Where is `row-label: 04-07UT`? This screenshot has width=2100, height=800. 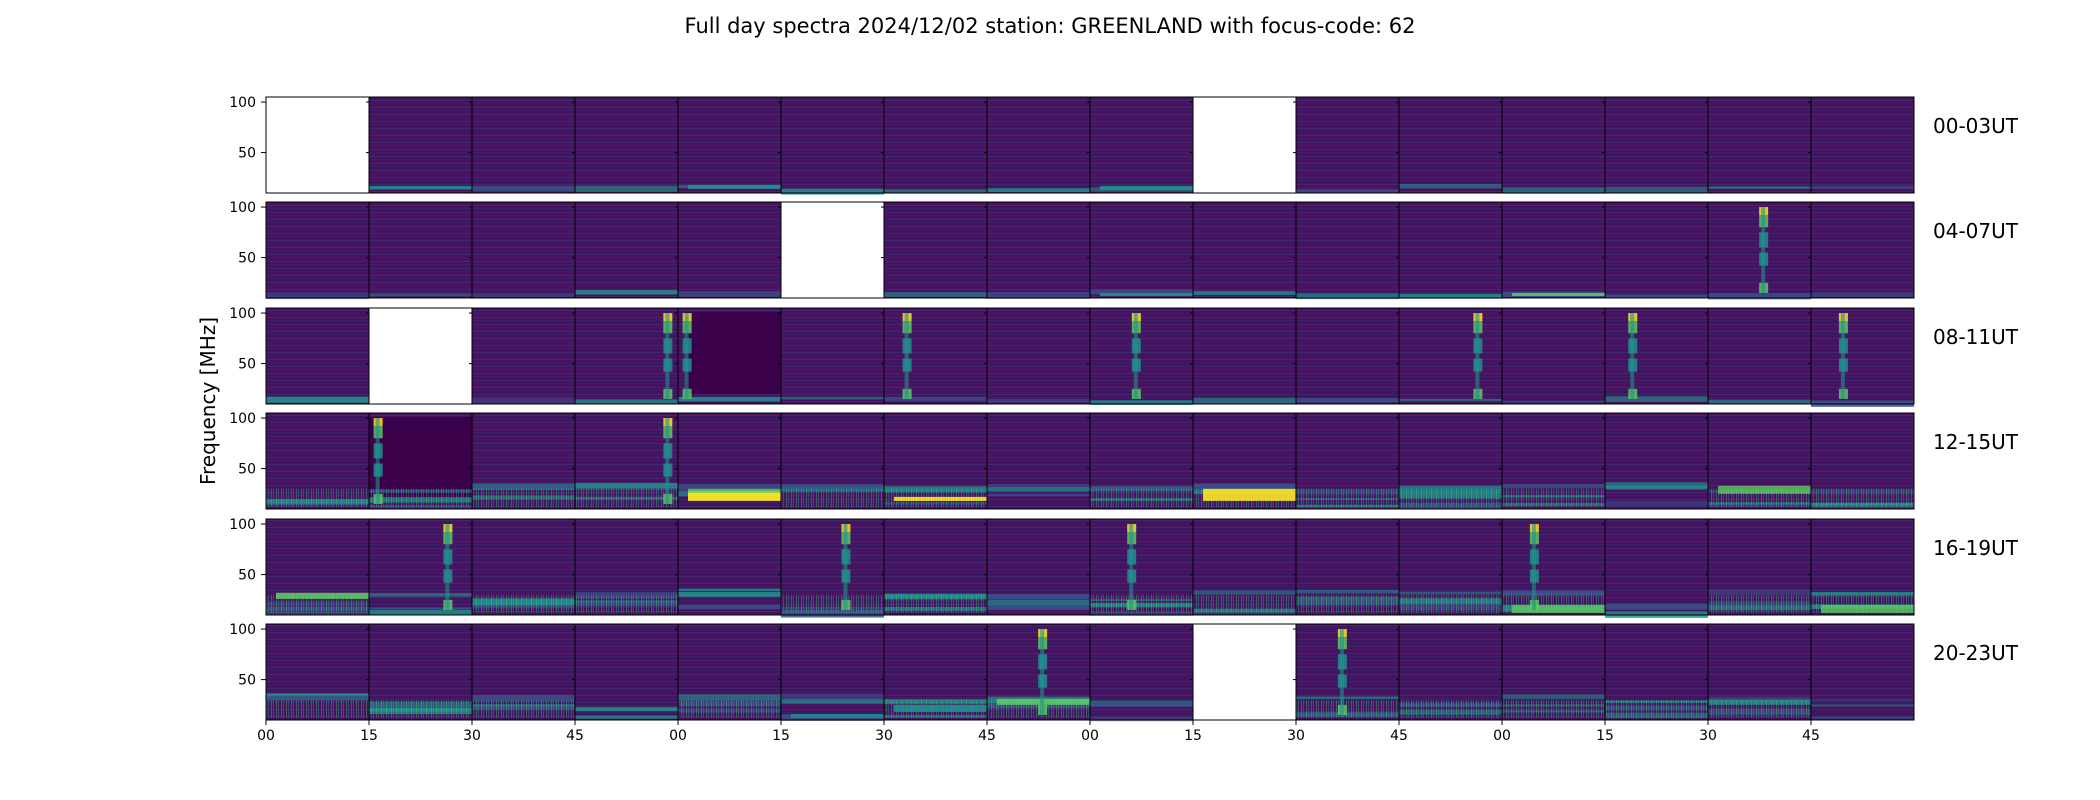
row-label: 04-07UT is located at coordinates (1976, 231).